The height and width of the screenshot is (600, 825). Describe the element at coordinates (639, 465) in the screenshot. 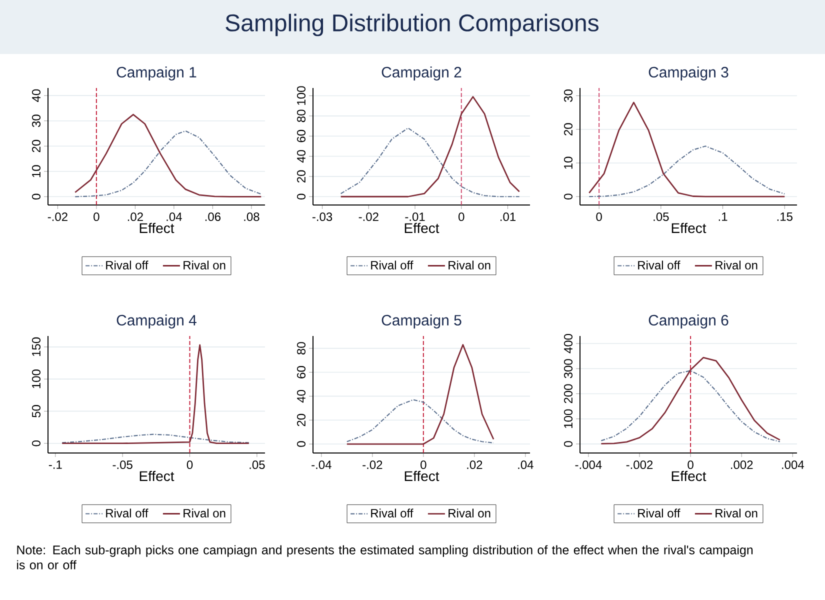

I see `x-tick-label: -.002` at that location.